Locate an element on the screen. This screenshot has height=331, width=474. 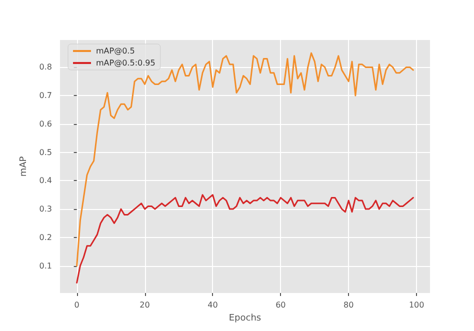
x-axis-title: Epochs is located at coordinates (245, 318).